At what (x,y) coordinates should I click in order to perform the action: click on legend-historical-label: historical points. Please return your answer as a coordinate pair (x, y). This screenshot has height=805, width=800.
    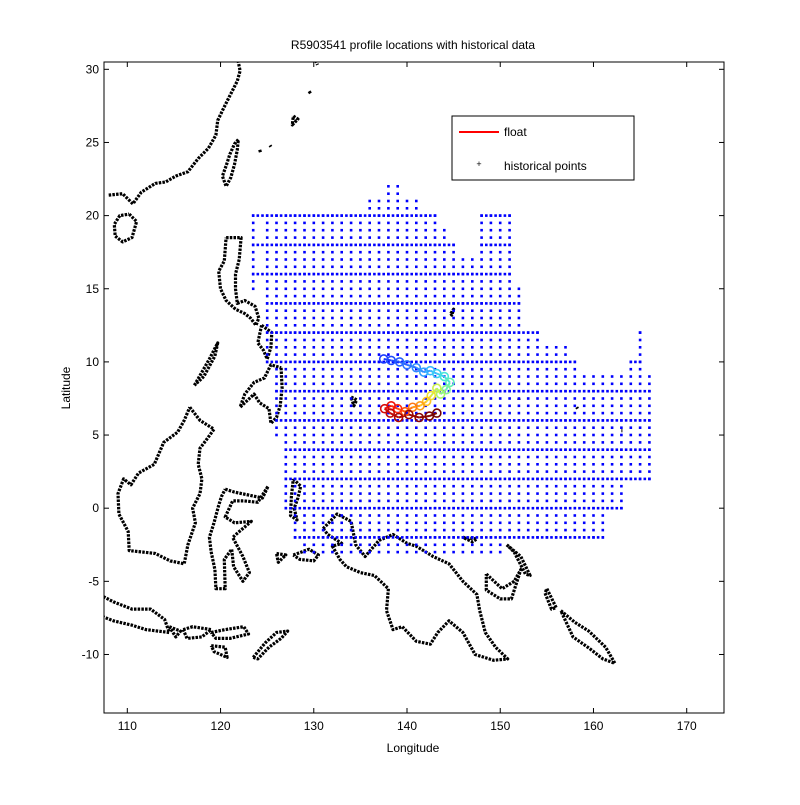
    Looking at the image, I should click on (545, 166).